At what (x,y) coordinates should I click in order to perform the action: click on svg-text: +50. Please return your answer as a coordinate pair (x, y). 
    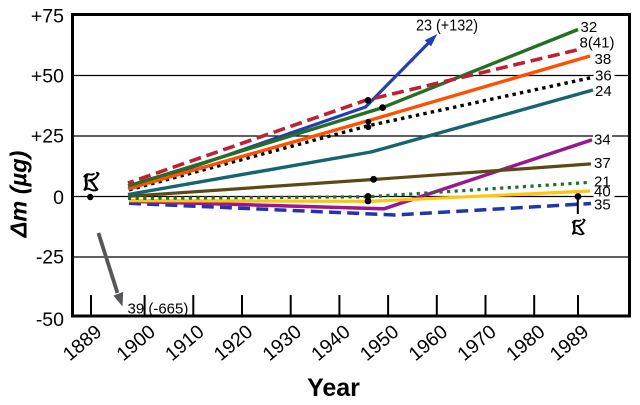
    Looking at the image, I should click on (47, 77).